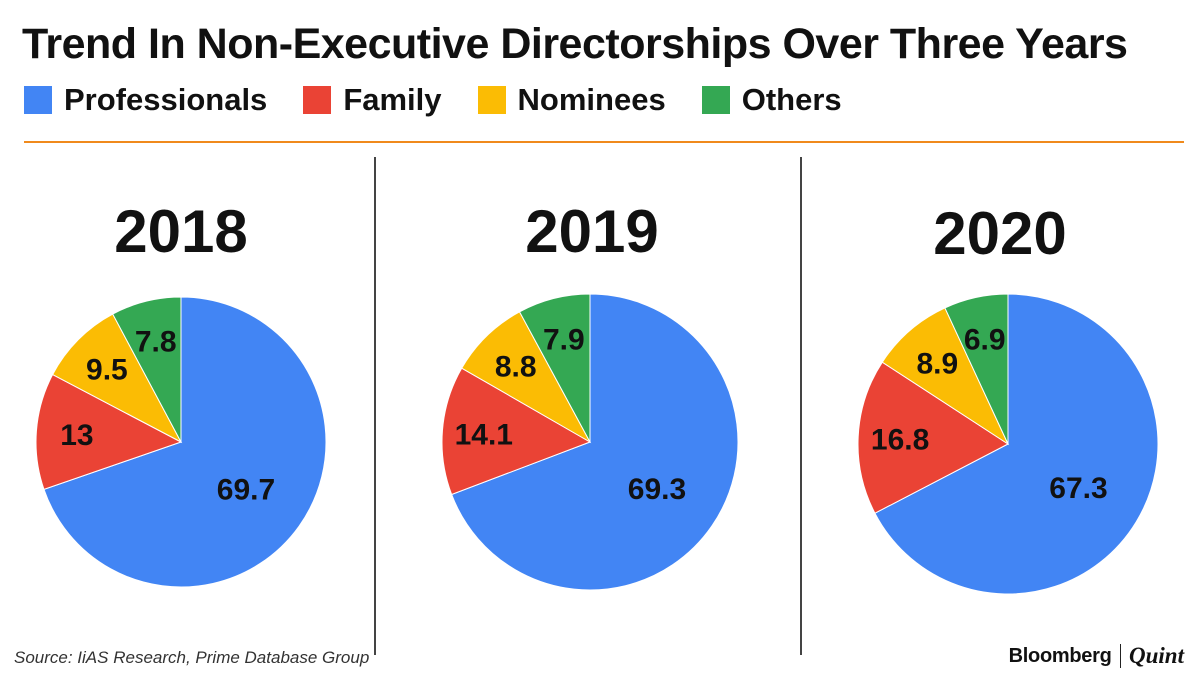 Image resolution: width=1200 pixels, height=675 pixels. Describe the element at coordinates (156, 342) in the screenshot. I see `pie-value-label-others: 7.8` at that location.